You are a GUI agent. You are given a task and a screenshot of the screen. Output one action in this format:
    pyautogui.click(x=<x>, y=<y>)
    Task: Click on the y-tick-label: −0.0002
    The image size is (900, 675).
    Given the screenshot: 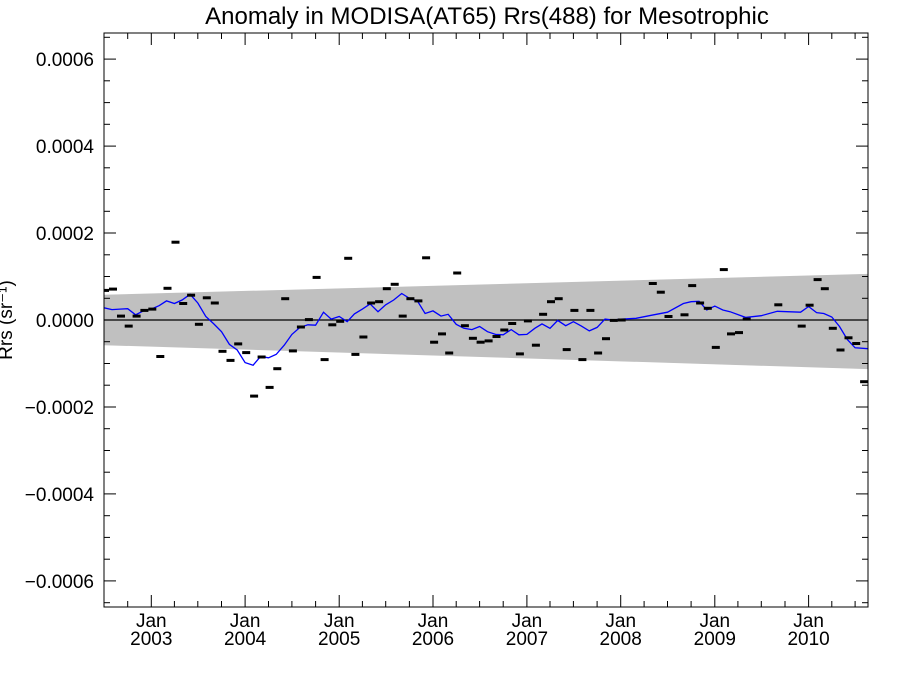 What is the action you would take?
    pyautogui.click(x=59, y=408)
    